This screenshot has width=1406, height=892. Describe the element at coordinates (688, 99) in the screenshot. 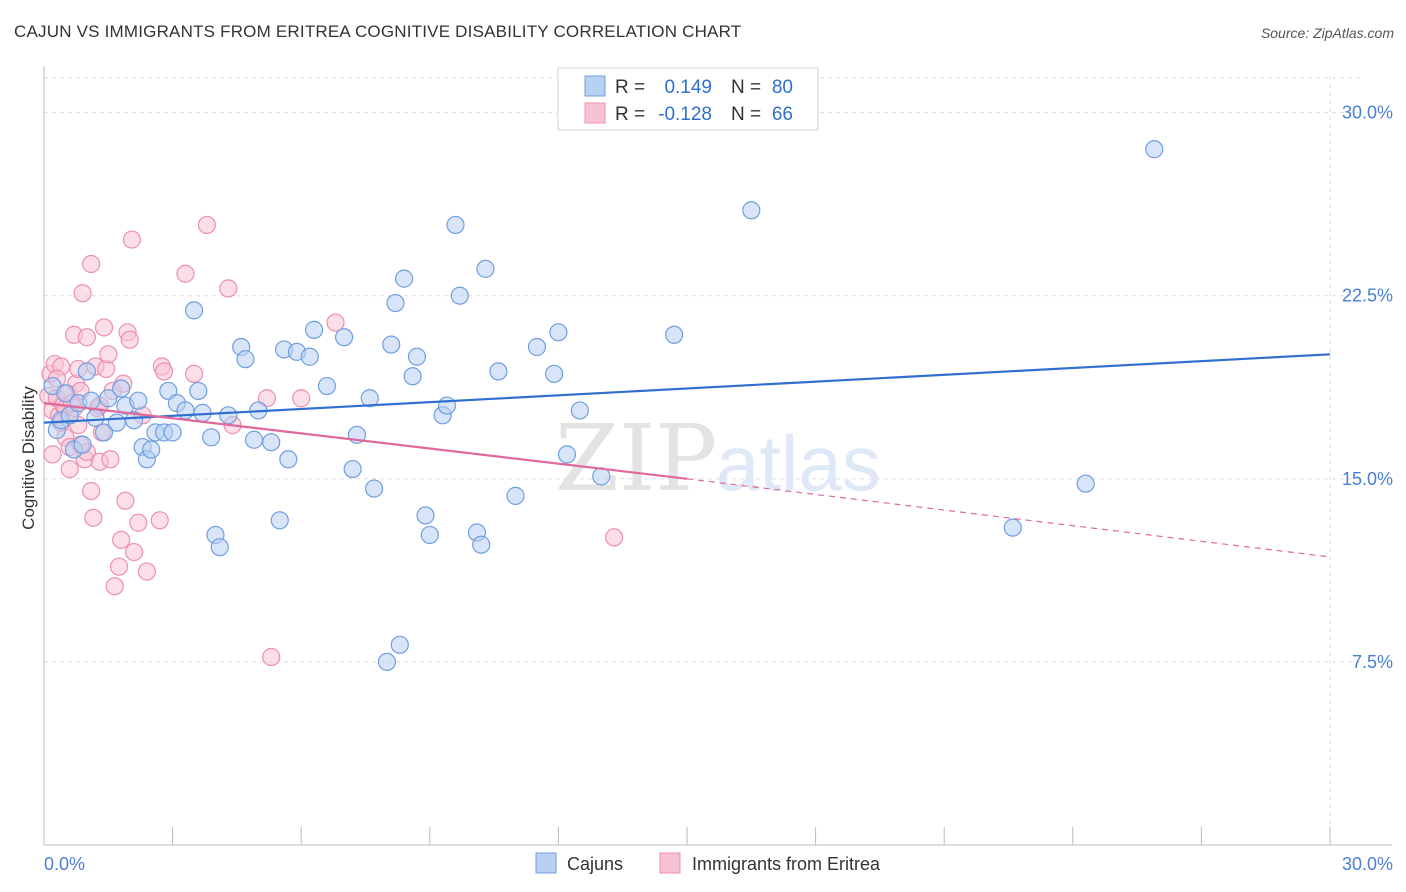

I see `top-legend: R = 0.149 N = 80 R = -0.128 N = 66` at that location.